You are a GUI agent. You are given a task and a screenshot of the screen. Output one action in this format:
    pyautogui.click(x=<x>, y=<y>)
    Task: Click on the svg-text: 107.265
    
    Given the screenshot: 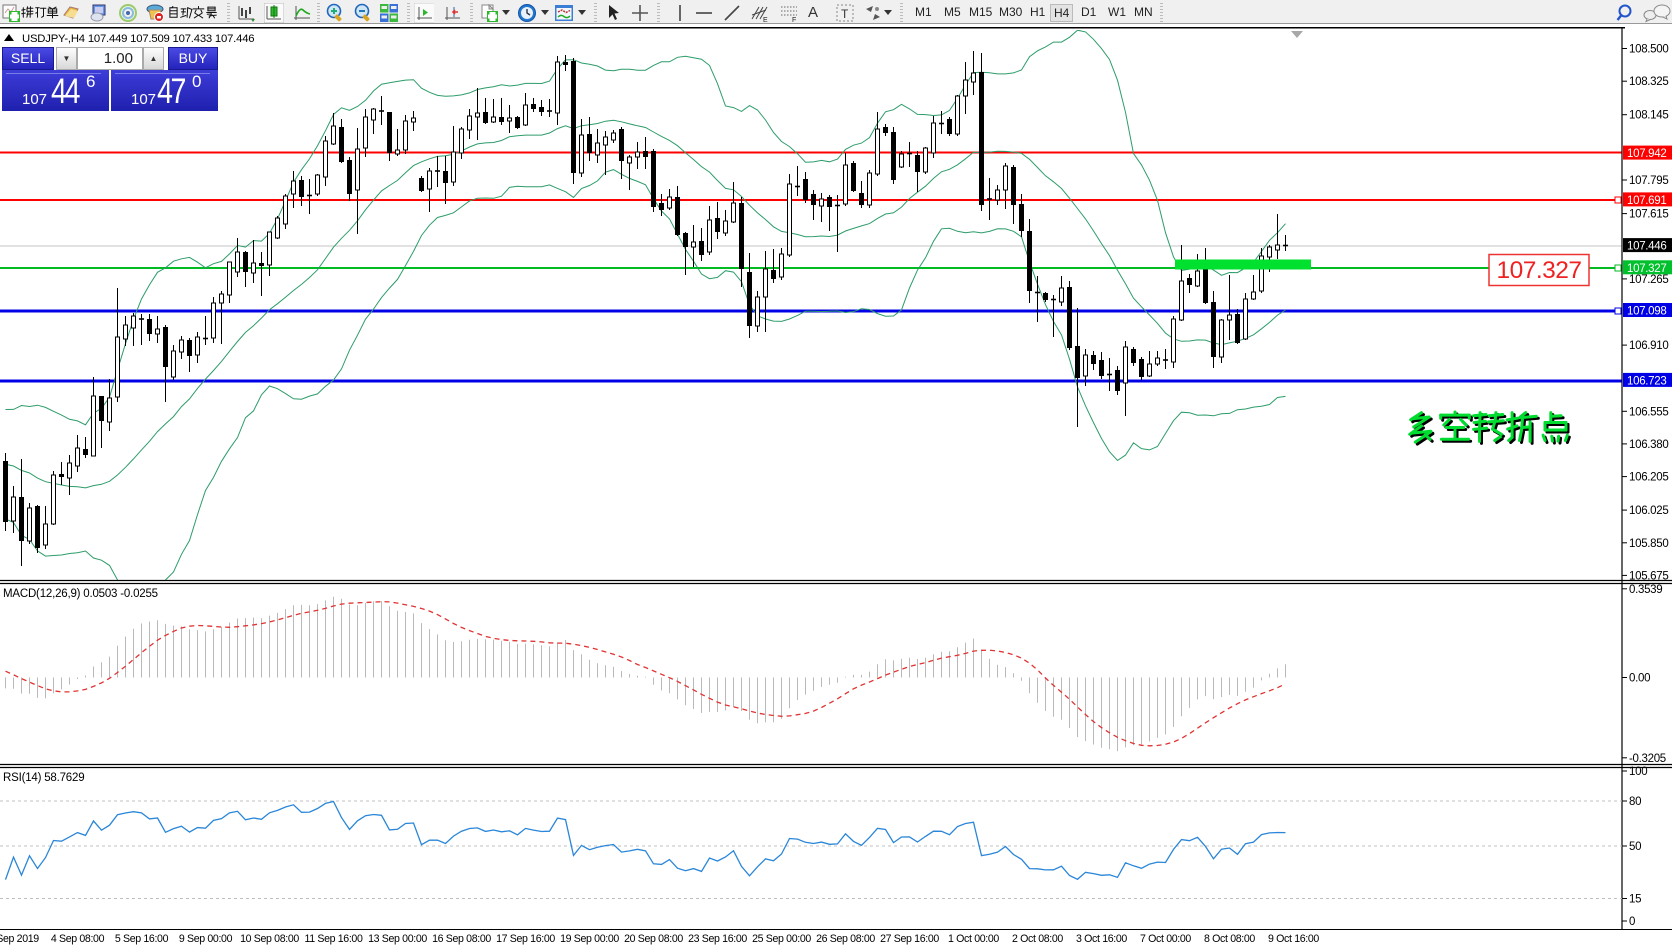 What is the action you would take?
    pyautogui.click(x=1648, y=280)
    